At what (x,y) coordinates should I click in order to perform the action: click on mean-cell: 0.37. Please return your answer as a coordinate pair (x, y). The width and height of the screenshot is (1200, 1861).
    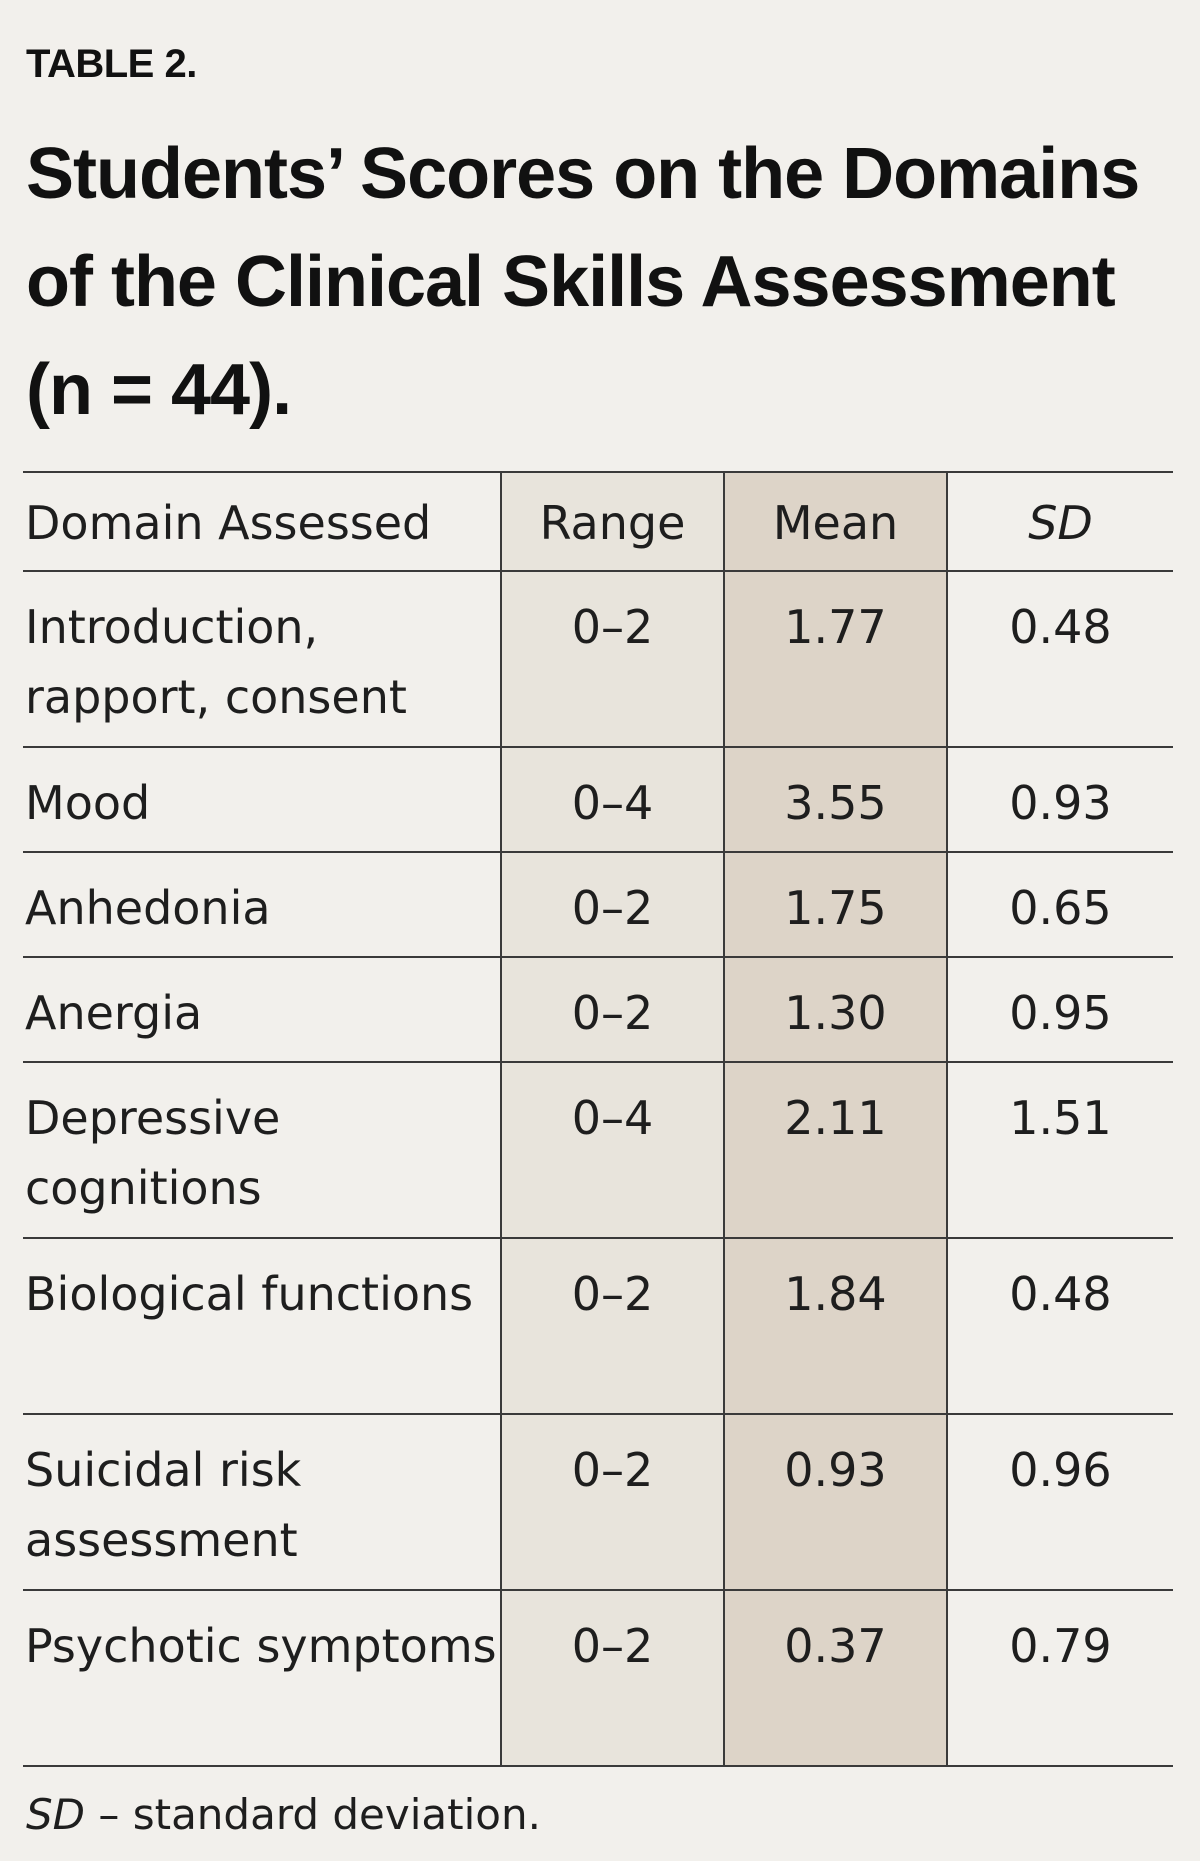
    Looking at the image, I should click on (836, 1678).